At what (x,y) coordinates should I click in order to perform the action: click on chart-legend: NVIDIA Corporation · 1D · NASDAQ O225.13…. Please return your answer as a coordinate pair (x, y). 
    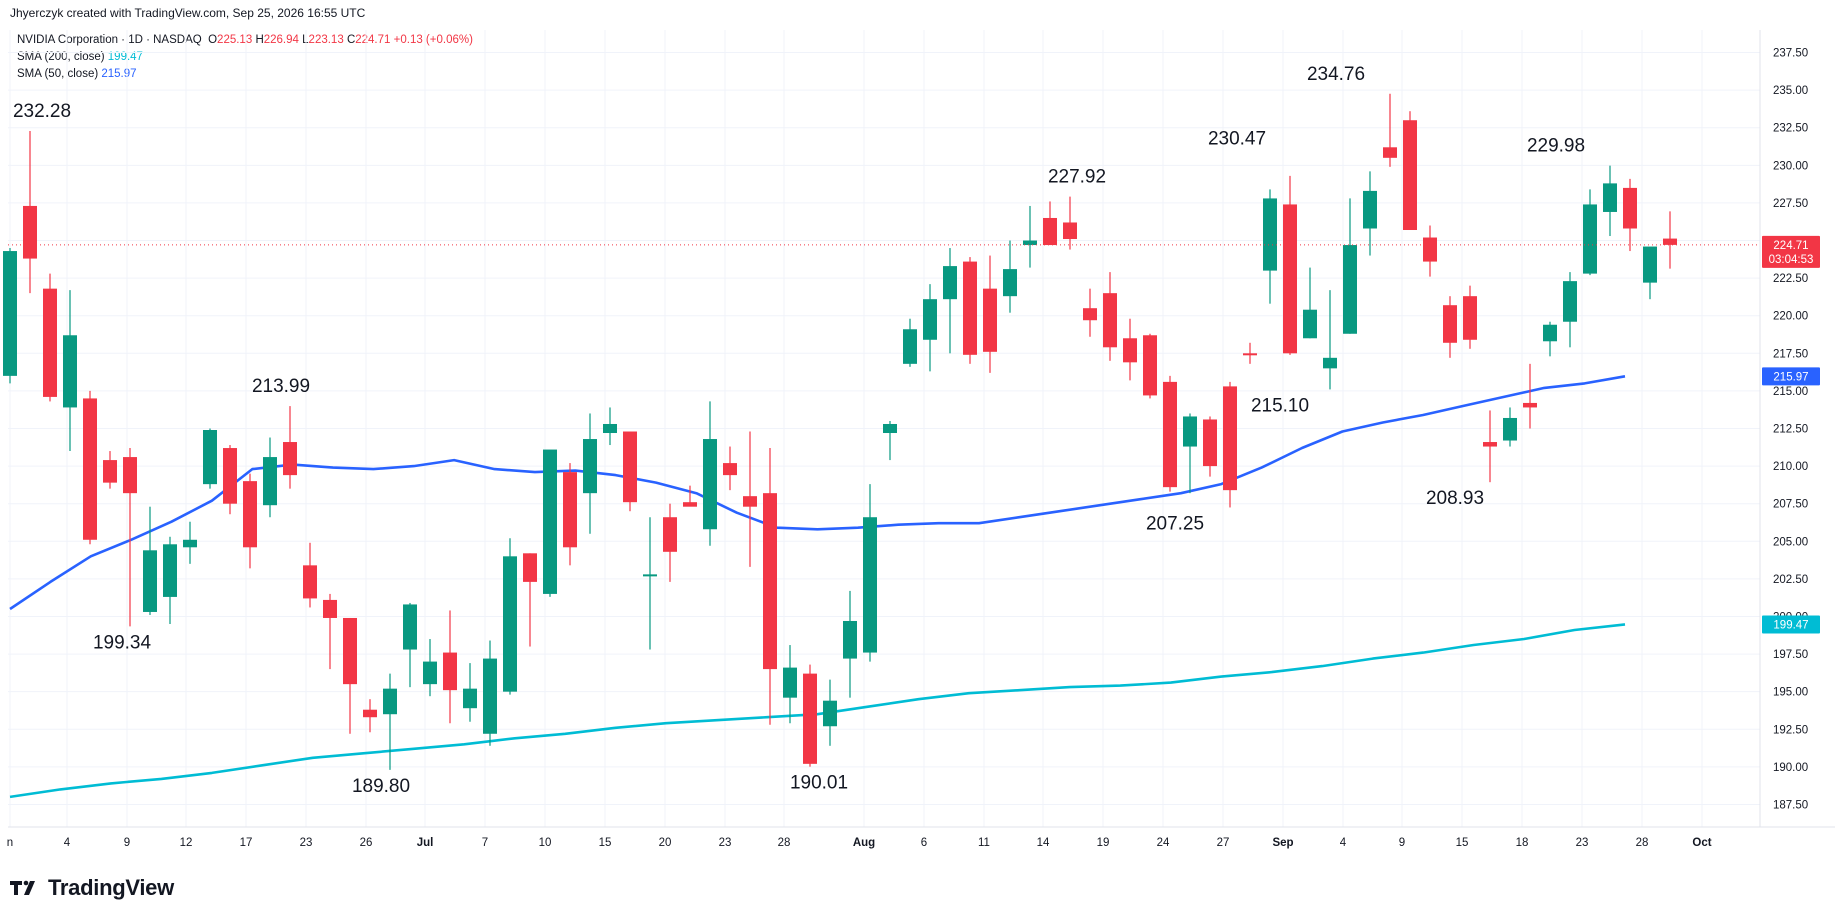
    Looking at the image, I should click on (245, 57).